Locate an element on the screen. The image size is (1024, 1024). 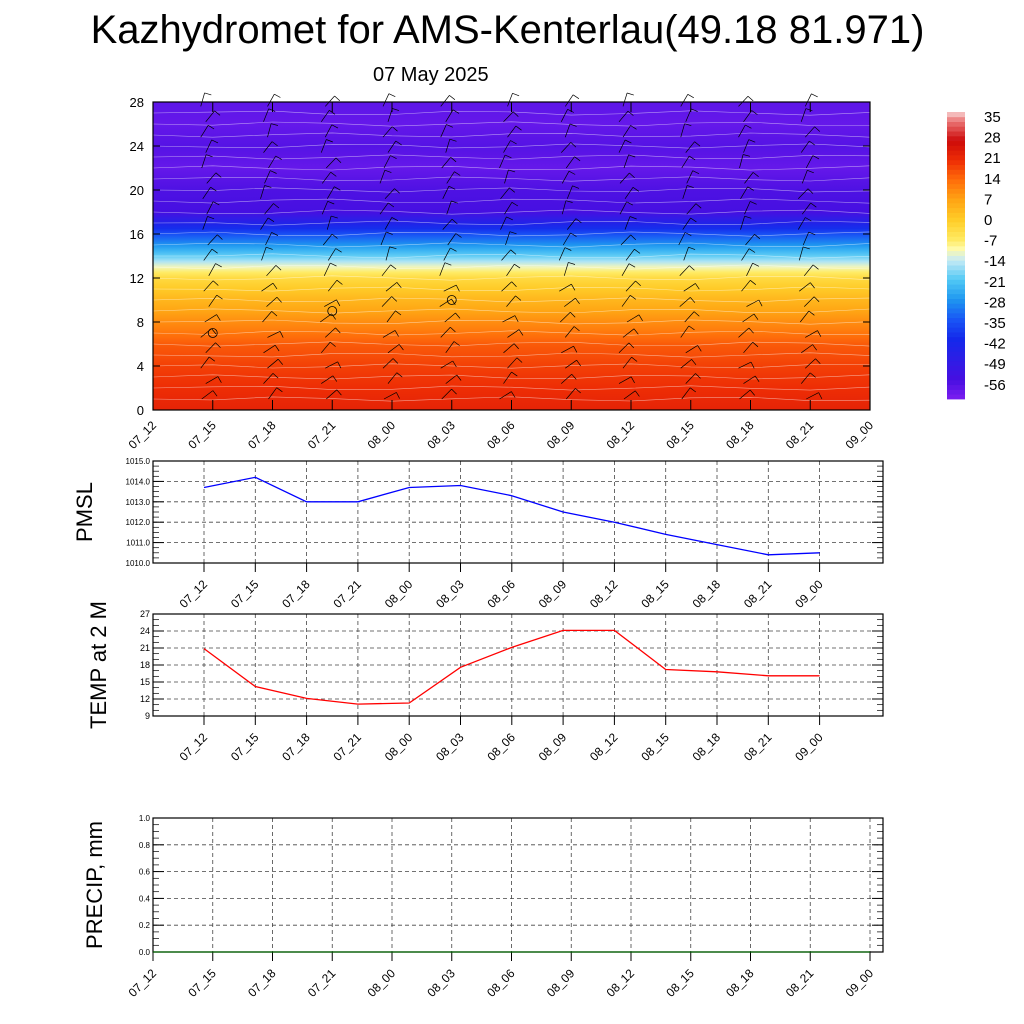
y-tick-label: 15 is located at coordinates (145, 682).